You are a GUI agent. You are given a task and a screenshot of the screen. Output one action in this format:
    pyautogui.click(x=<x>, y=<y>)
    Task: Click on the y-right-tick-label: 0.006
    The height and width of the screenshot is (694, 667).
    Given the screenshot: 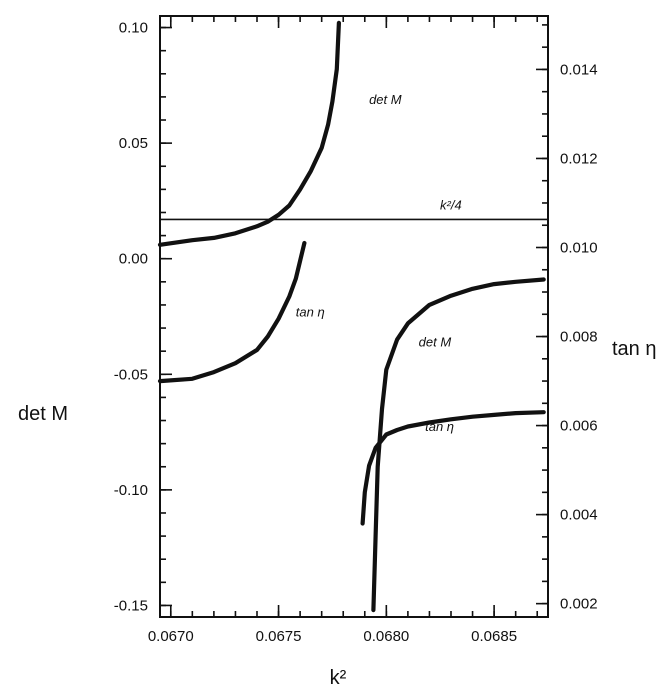 What is the action you would take?
    pyautogui.click(x=579, y=426)
    